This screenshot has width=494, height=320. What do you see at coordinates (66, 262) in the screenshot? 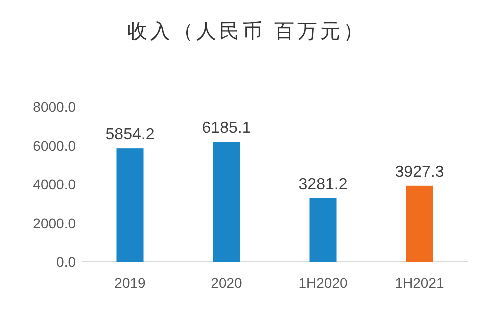
I see `y-tick-label: 0.0` at bounding box center [66, 262].